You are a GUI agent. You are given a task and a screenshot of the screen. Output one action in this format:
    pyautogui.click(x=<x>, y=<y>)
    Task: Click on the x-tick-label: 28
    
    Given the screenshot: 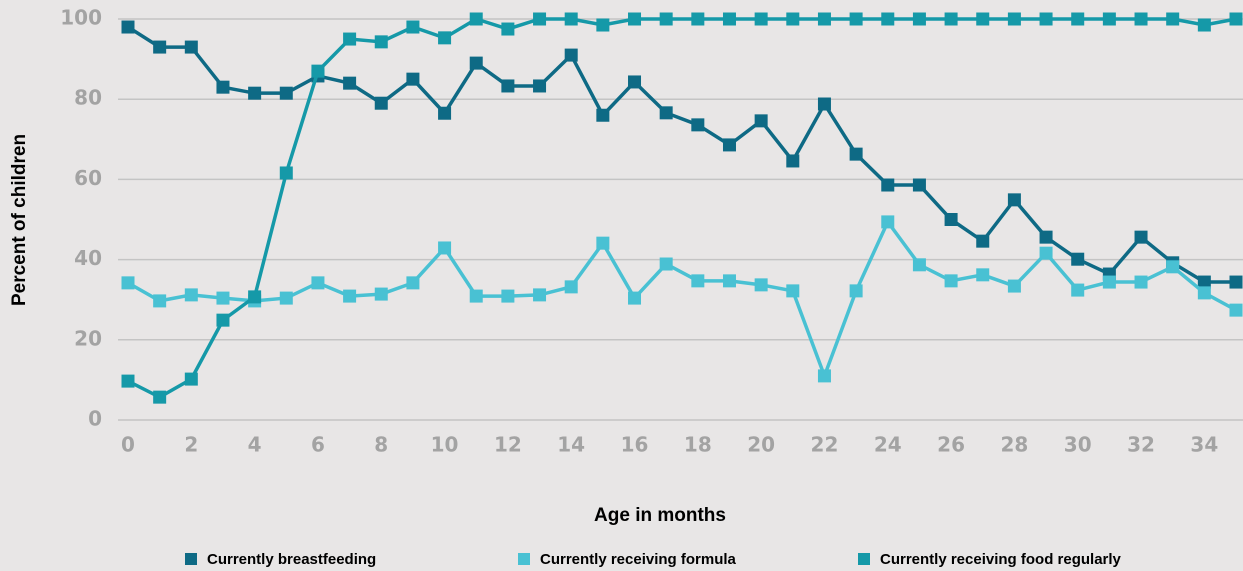 What is the action you would take?
    pyautogui.click(x=1014, y=445)
    